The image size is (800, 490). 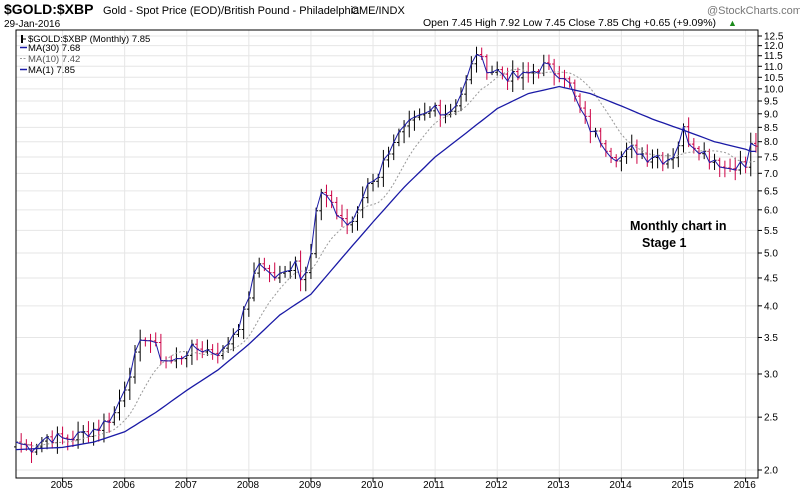 I want to click on x-tick-label: 2005, so click(x=62, y=485).